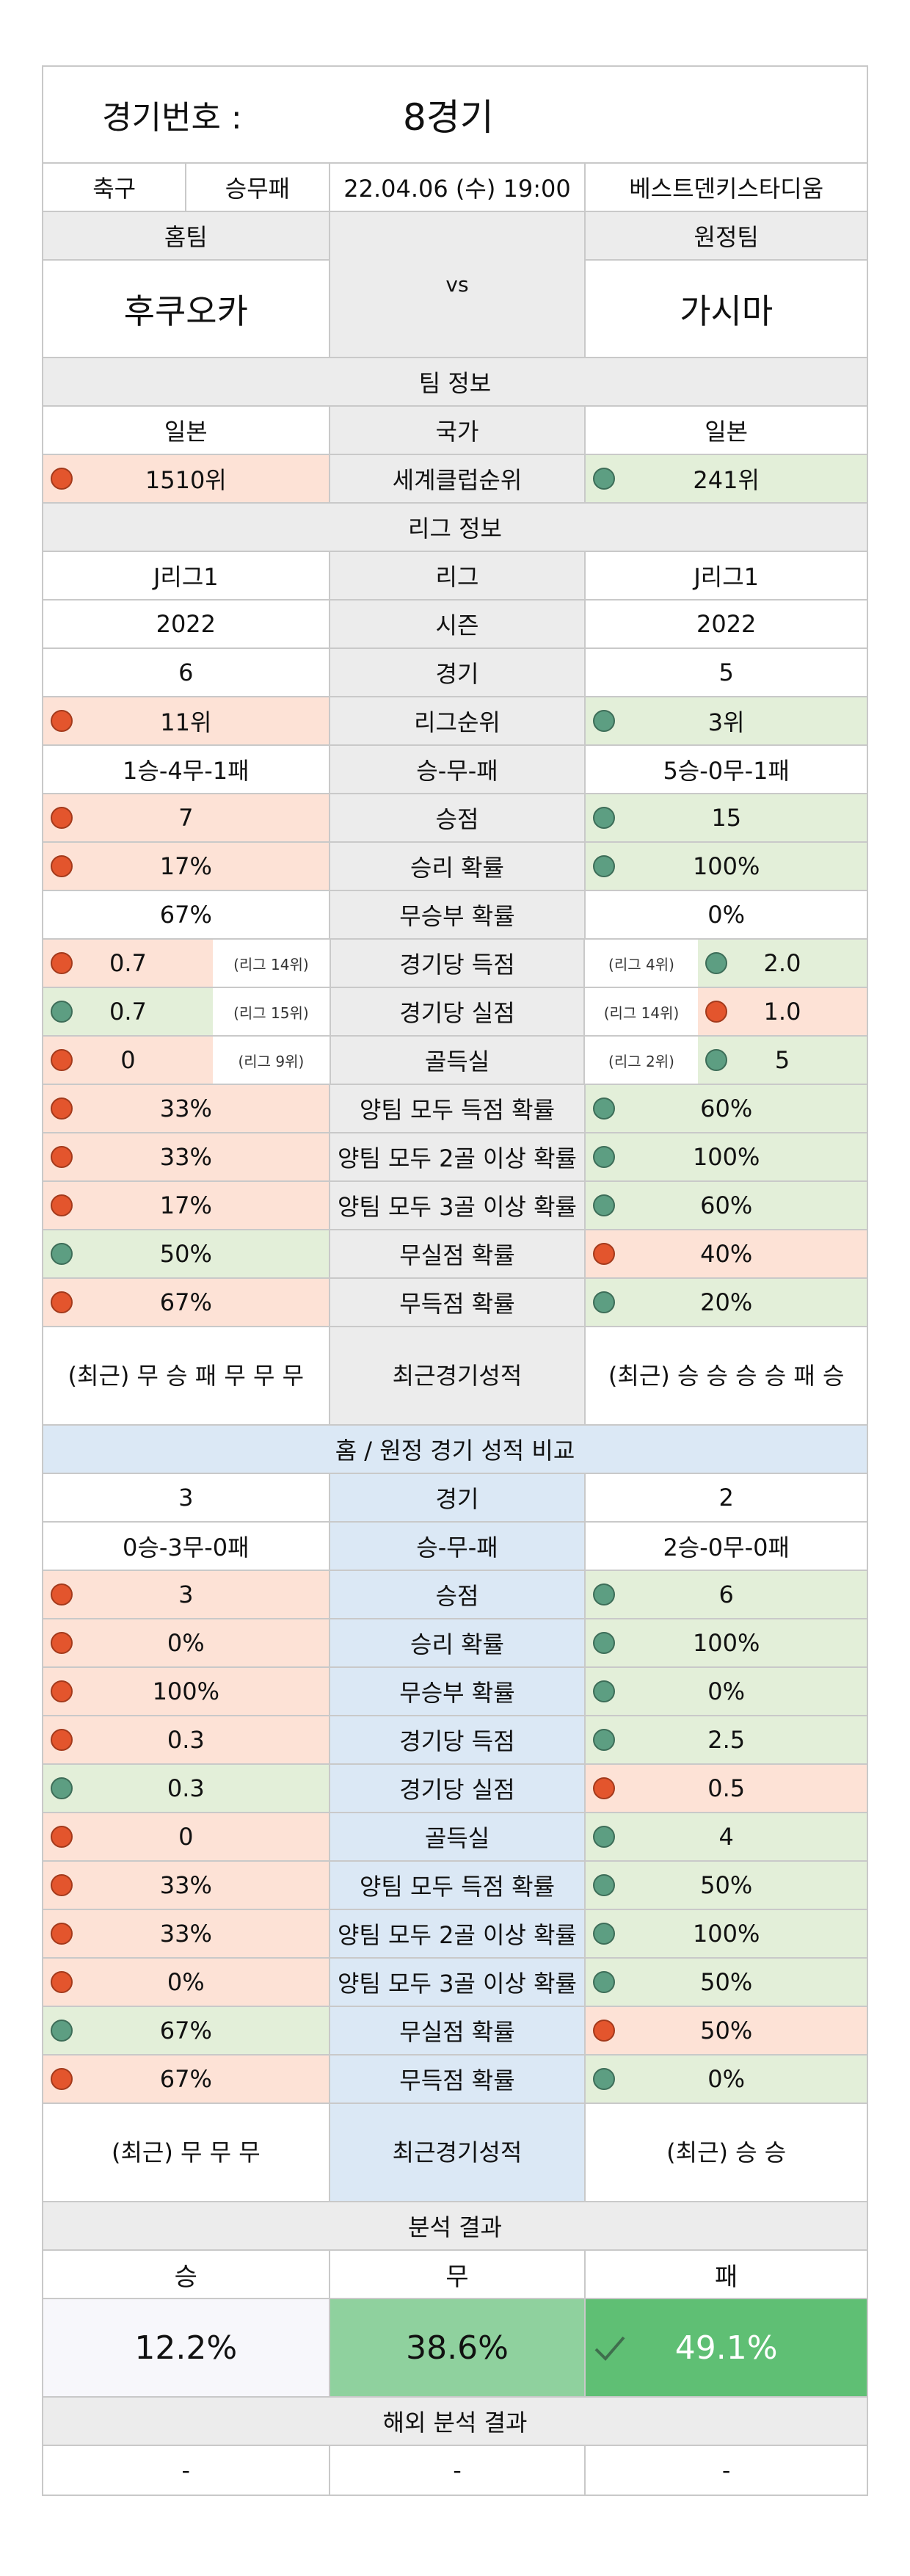 The width and height of the screenshot is (910, 2576). I want to click on away-value: 5승-0무-1패, so click(727, 771).